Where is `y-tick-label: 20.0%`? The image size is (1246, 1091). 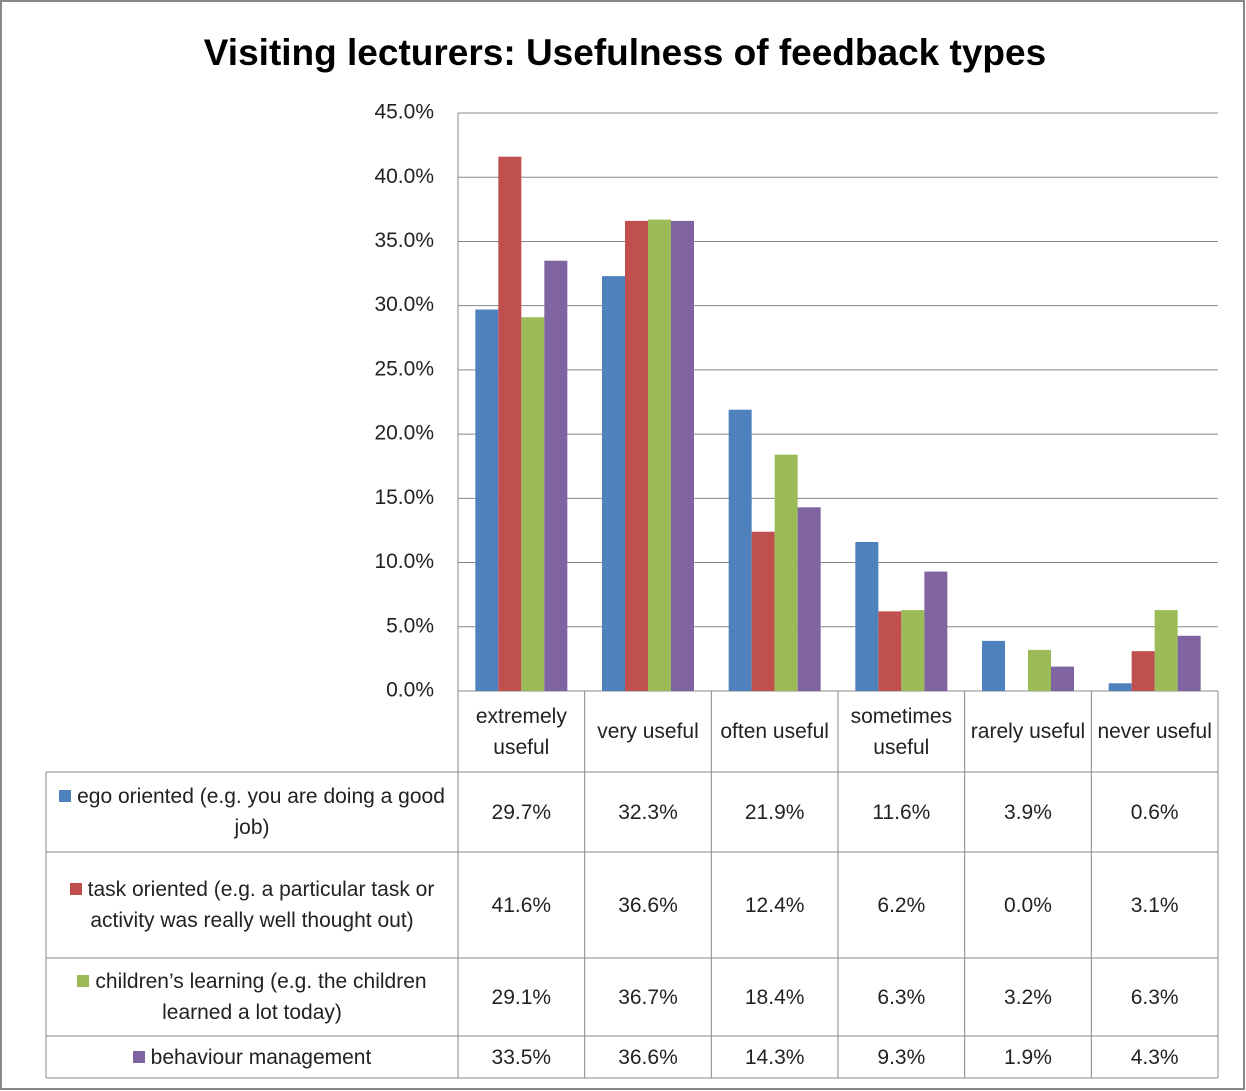
y-tick-label: 20.0% is located at coordinates (404, 433).